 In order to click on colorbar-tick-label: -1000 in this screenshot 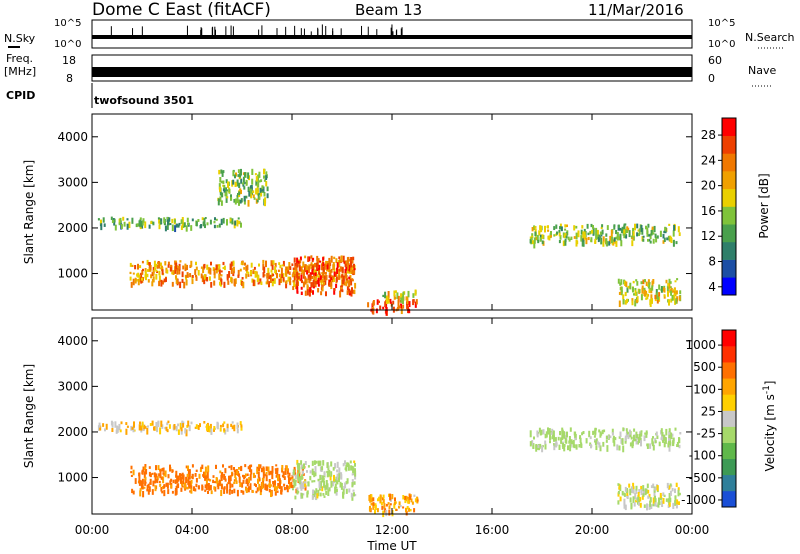, I will do `click(698, 500)`.